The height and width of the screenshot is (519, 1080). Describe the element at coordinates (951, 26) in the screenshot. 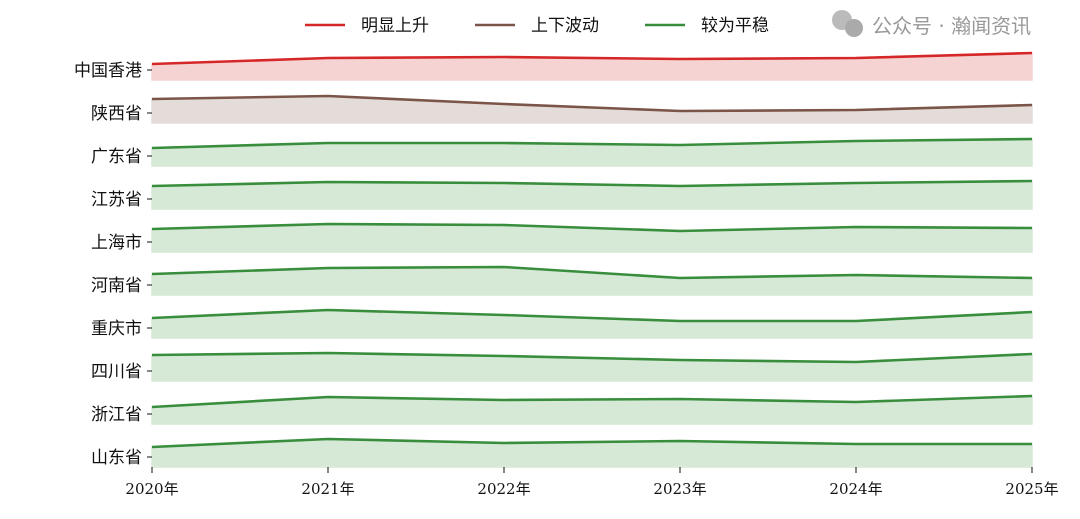

I see `watermark: 公众号 · 瀚闻资讯` at that location.